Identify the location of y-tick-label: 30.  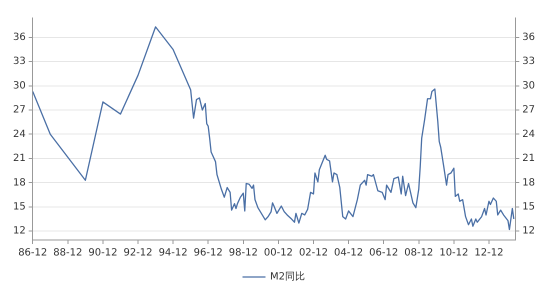
(19, 86).